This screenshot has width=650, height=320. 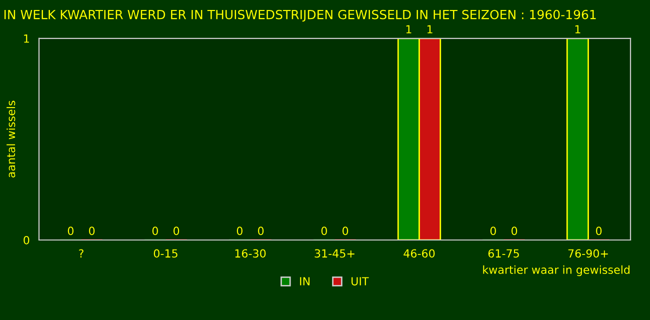 What do you see at coordinates (334, 253) in the screenshot?
I see `x-tick-label: 31-45+` at bounding box center [334, 253].